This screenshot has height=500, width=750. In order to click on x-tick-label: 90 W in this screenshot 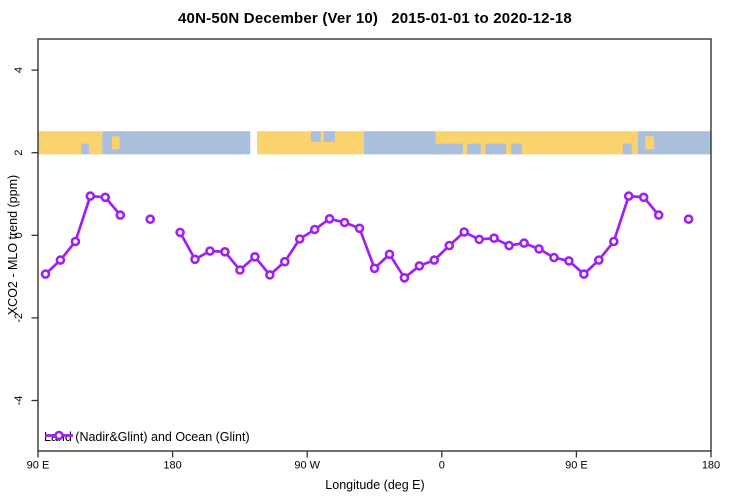, I will do `click(307, 466)`.